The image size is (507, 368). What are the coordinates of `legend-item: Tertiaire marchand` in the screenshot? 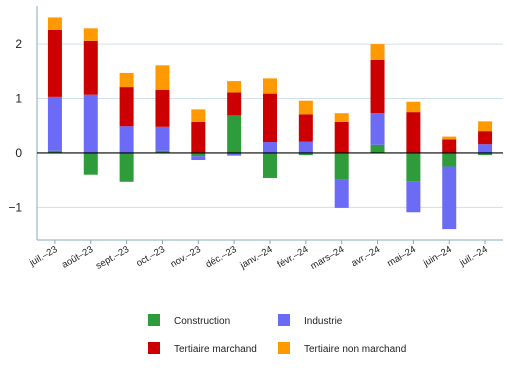 It's located at (202, 348).